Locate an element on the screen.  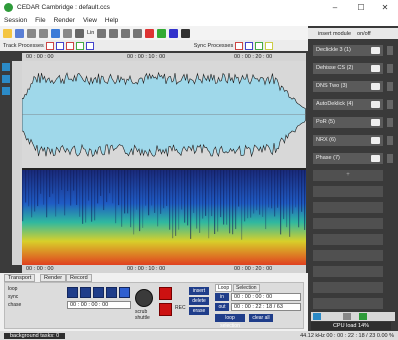
open-icon is located at coordinates (7, 33).